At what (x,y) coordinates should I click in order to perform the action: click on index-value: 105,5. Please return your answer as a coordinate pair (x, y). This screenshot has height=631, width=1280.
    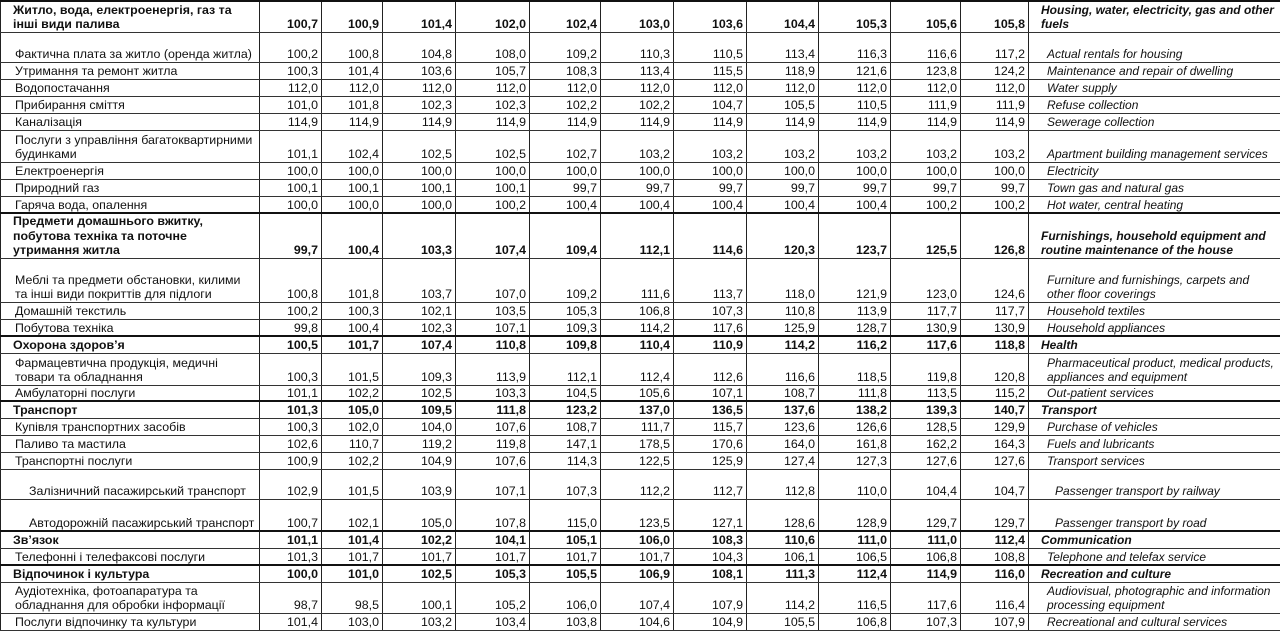
    Looking at the image, I should click on (783, 621).